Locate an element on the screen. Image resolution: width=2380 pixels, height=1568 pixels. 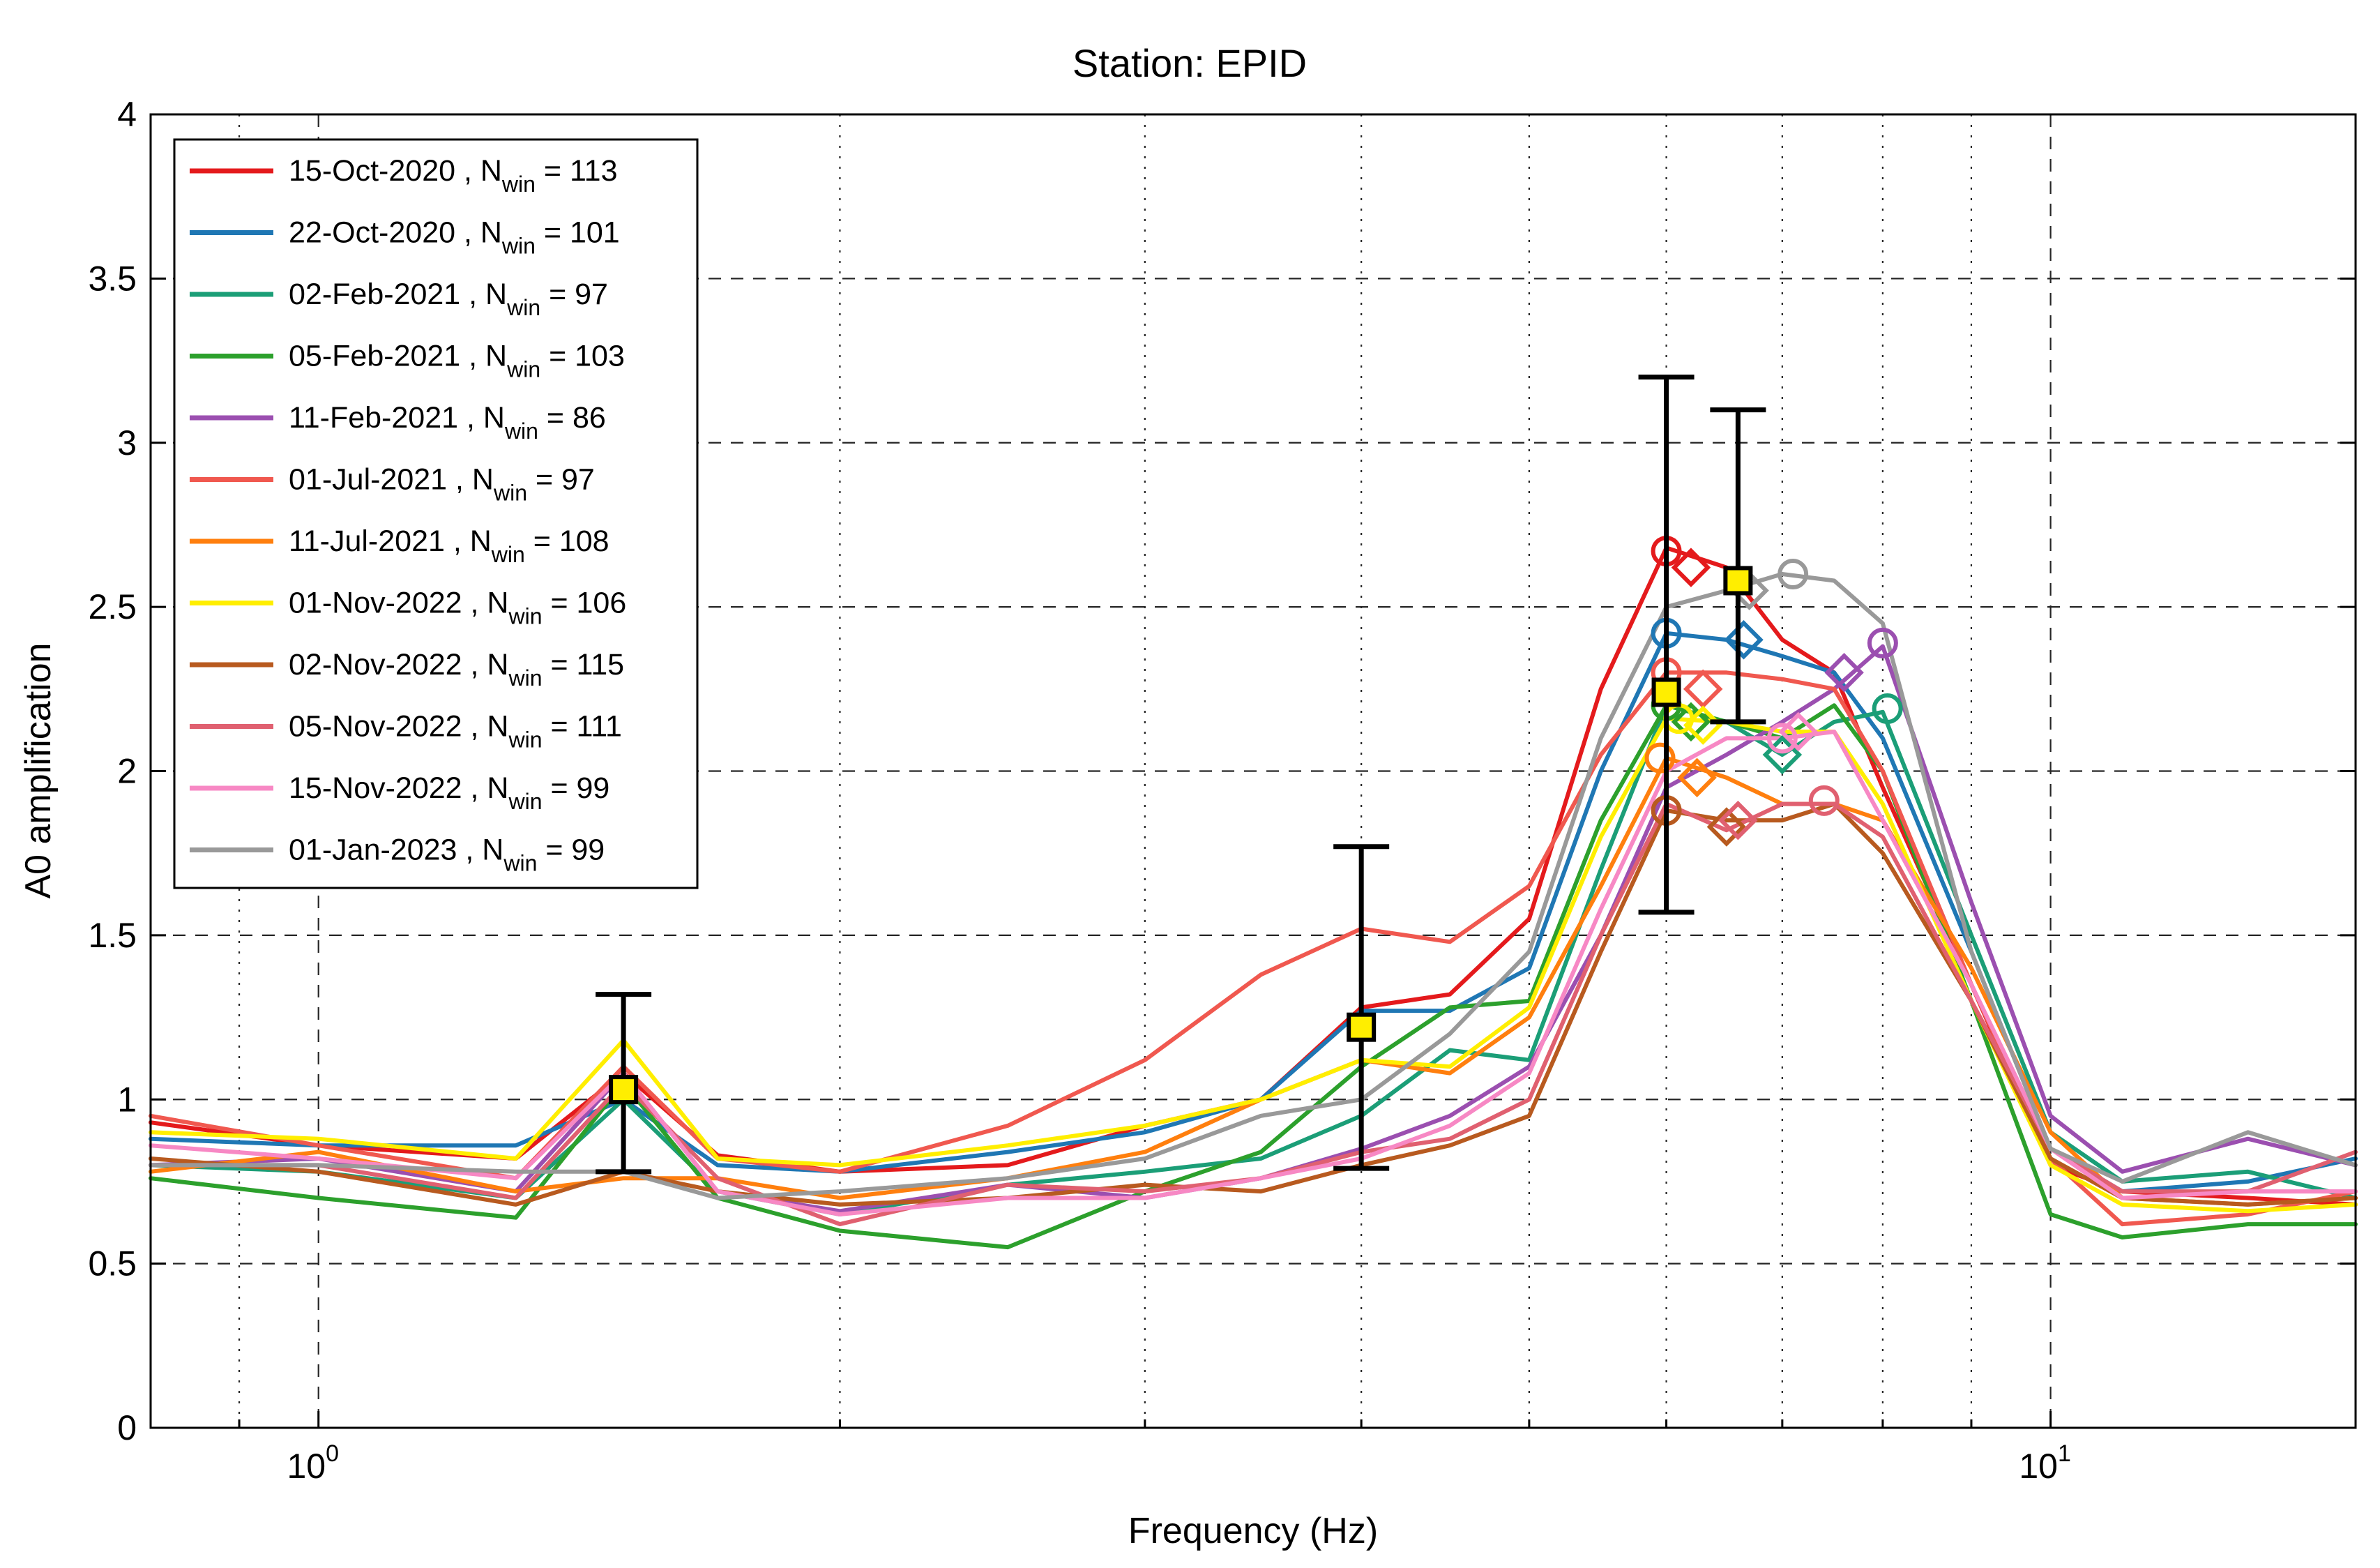
y-tick-label: 3.5 is located at coordinates (113, 278).